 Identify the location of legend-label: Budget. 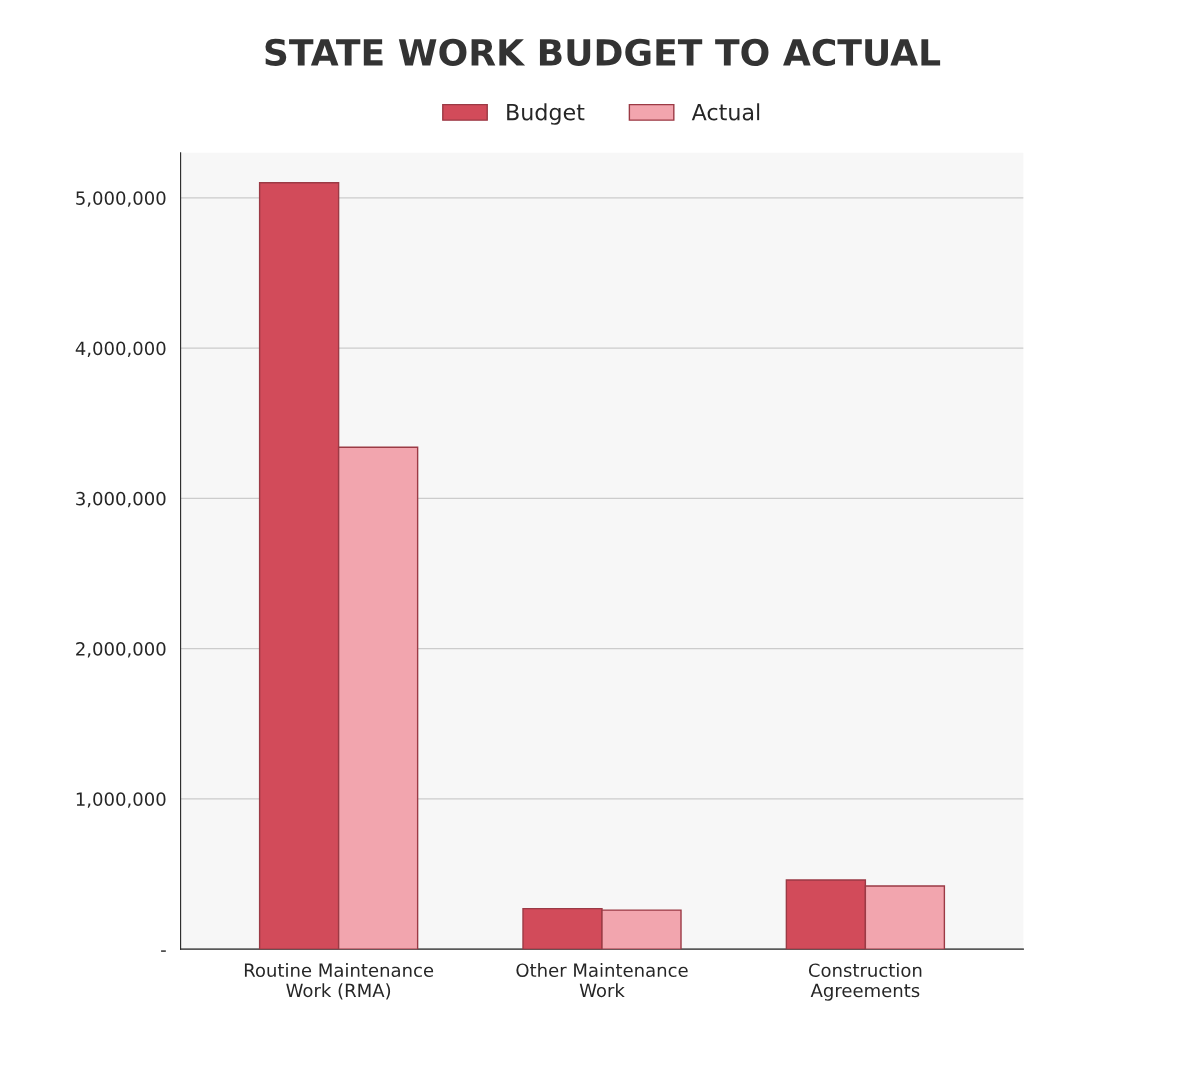
(546, 114).